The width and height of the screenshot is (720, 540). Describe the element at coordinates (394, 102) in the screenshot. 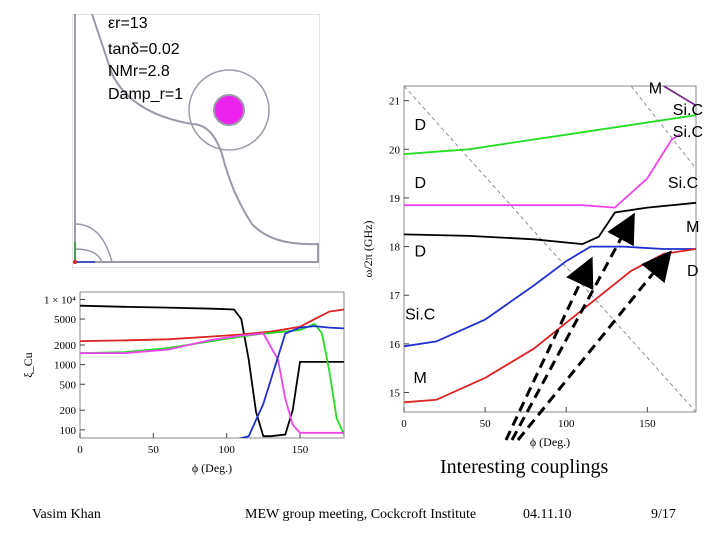

I see `y-tick-label: 21` at that location.